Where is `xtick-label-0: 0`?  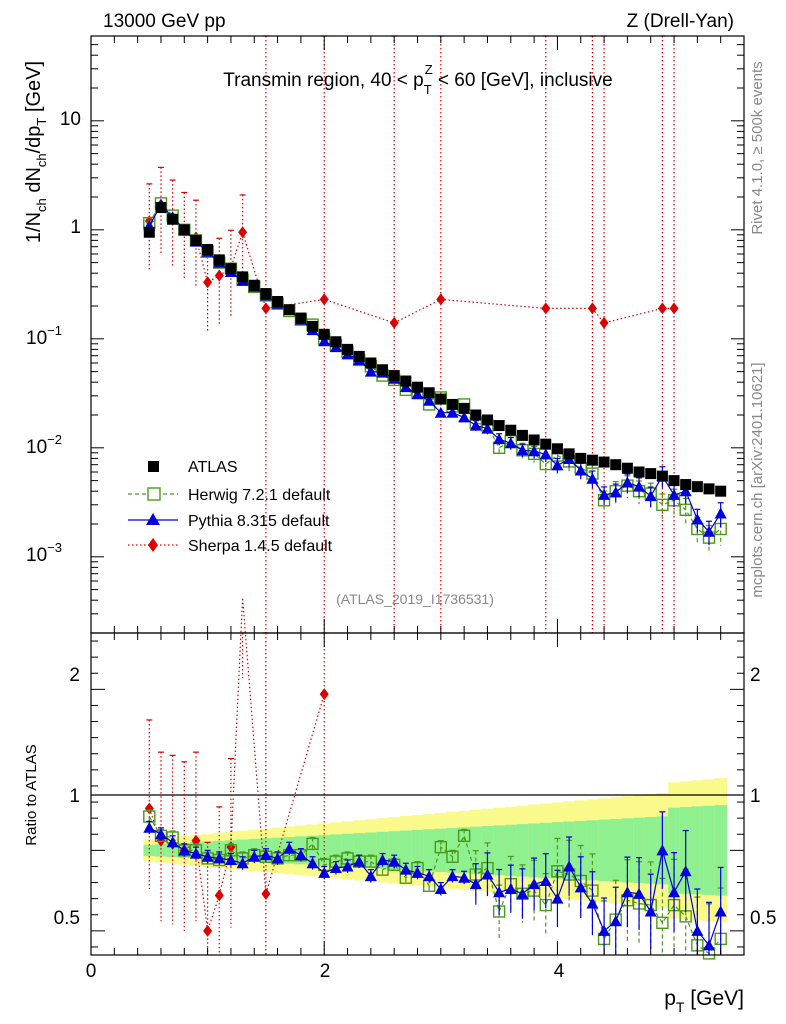 xtick-label-0: 0 is located at coordinates (91, 971).